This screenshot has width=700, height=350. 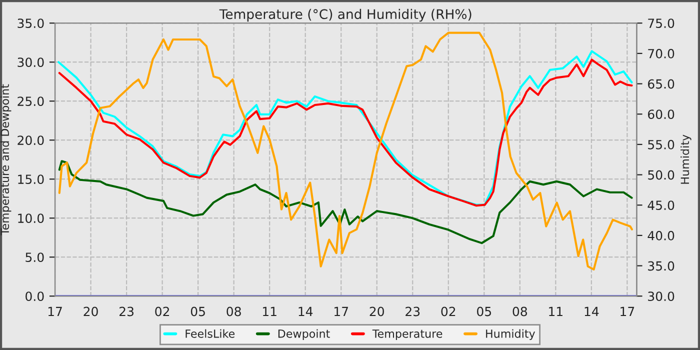 What do you see at coordinates (661, 145) in the screenshot?
I see `y2-tick-label: 55.0` at bounding box center [661, 145].